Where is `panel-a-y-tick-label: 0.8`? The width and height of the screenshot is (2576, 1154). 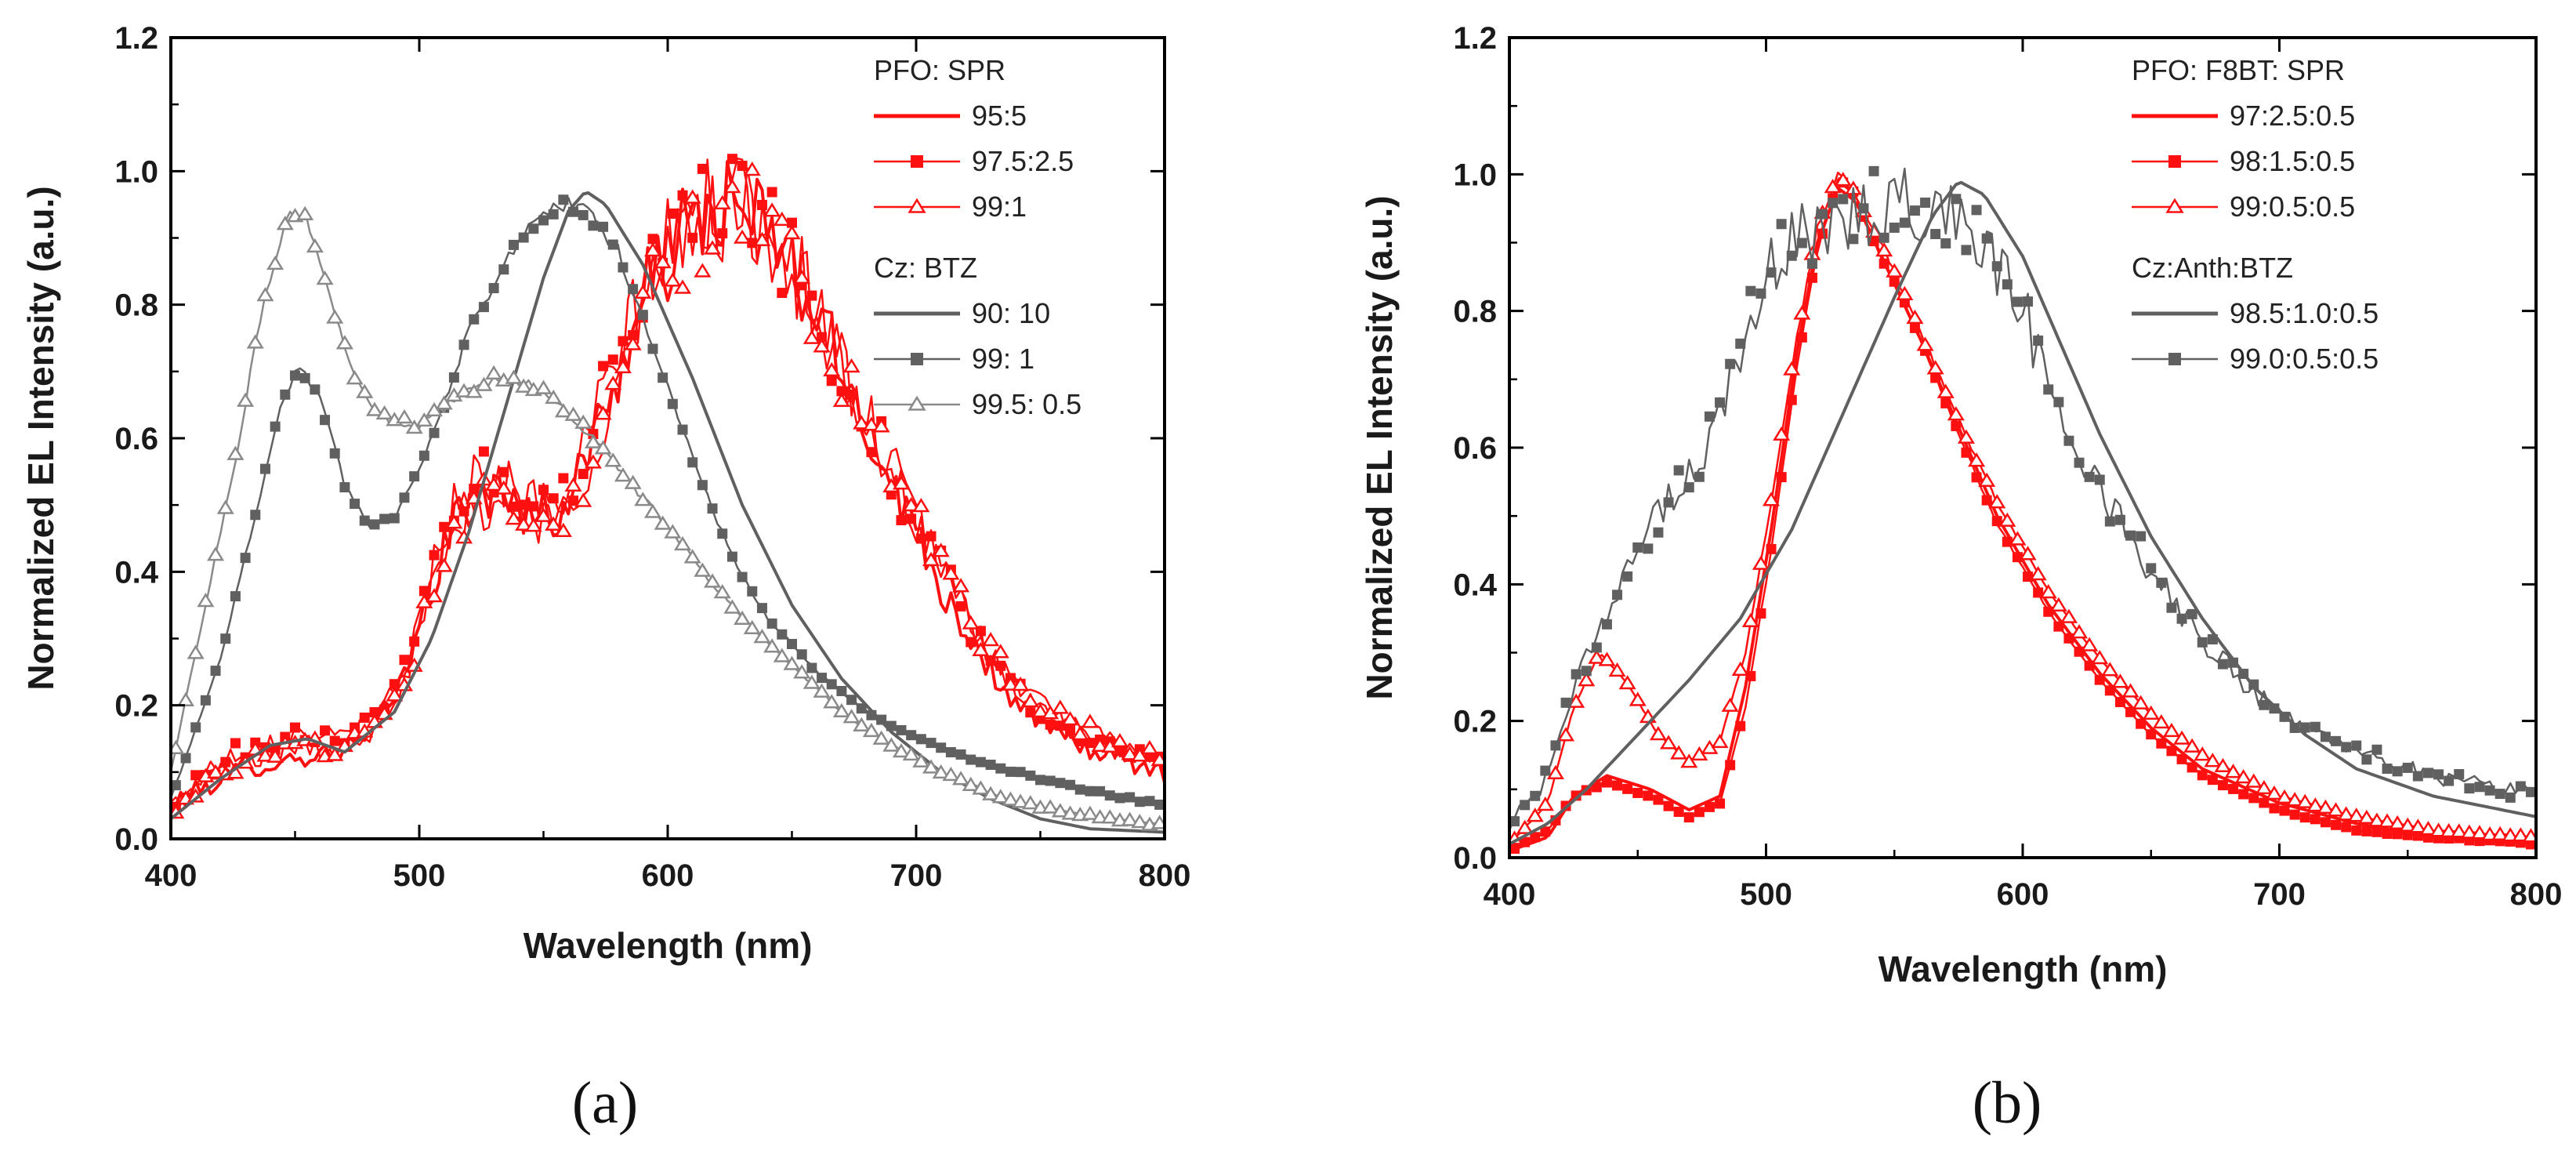 panel-a-y-tick-label: 0.8 is located at coordinates (136, 305).